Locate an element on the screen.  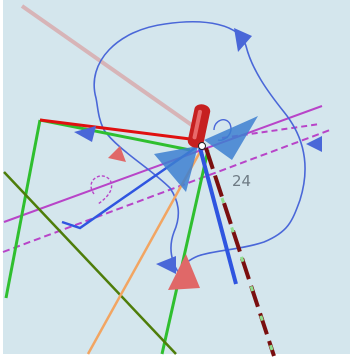
target-vector-left is located at coordinates (130, 187).